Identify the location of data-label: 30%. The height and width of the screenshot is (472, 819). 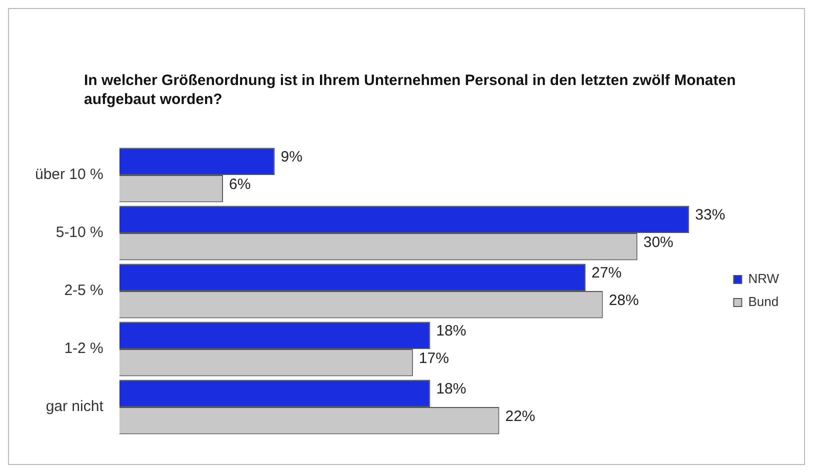
(658, 242).